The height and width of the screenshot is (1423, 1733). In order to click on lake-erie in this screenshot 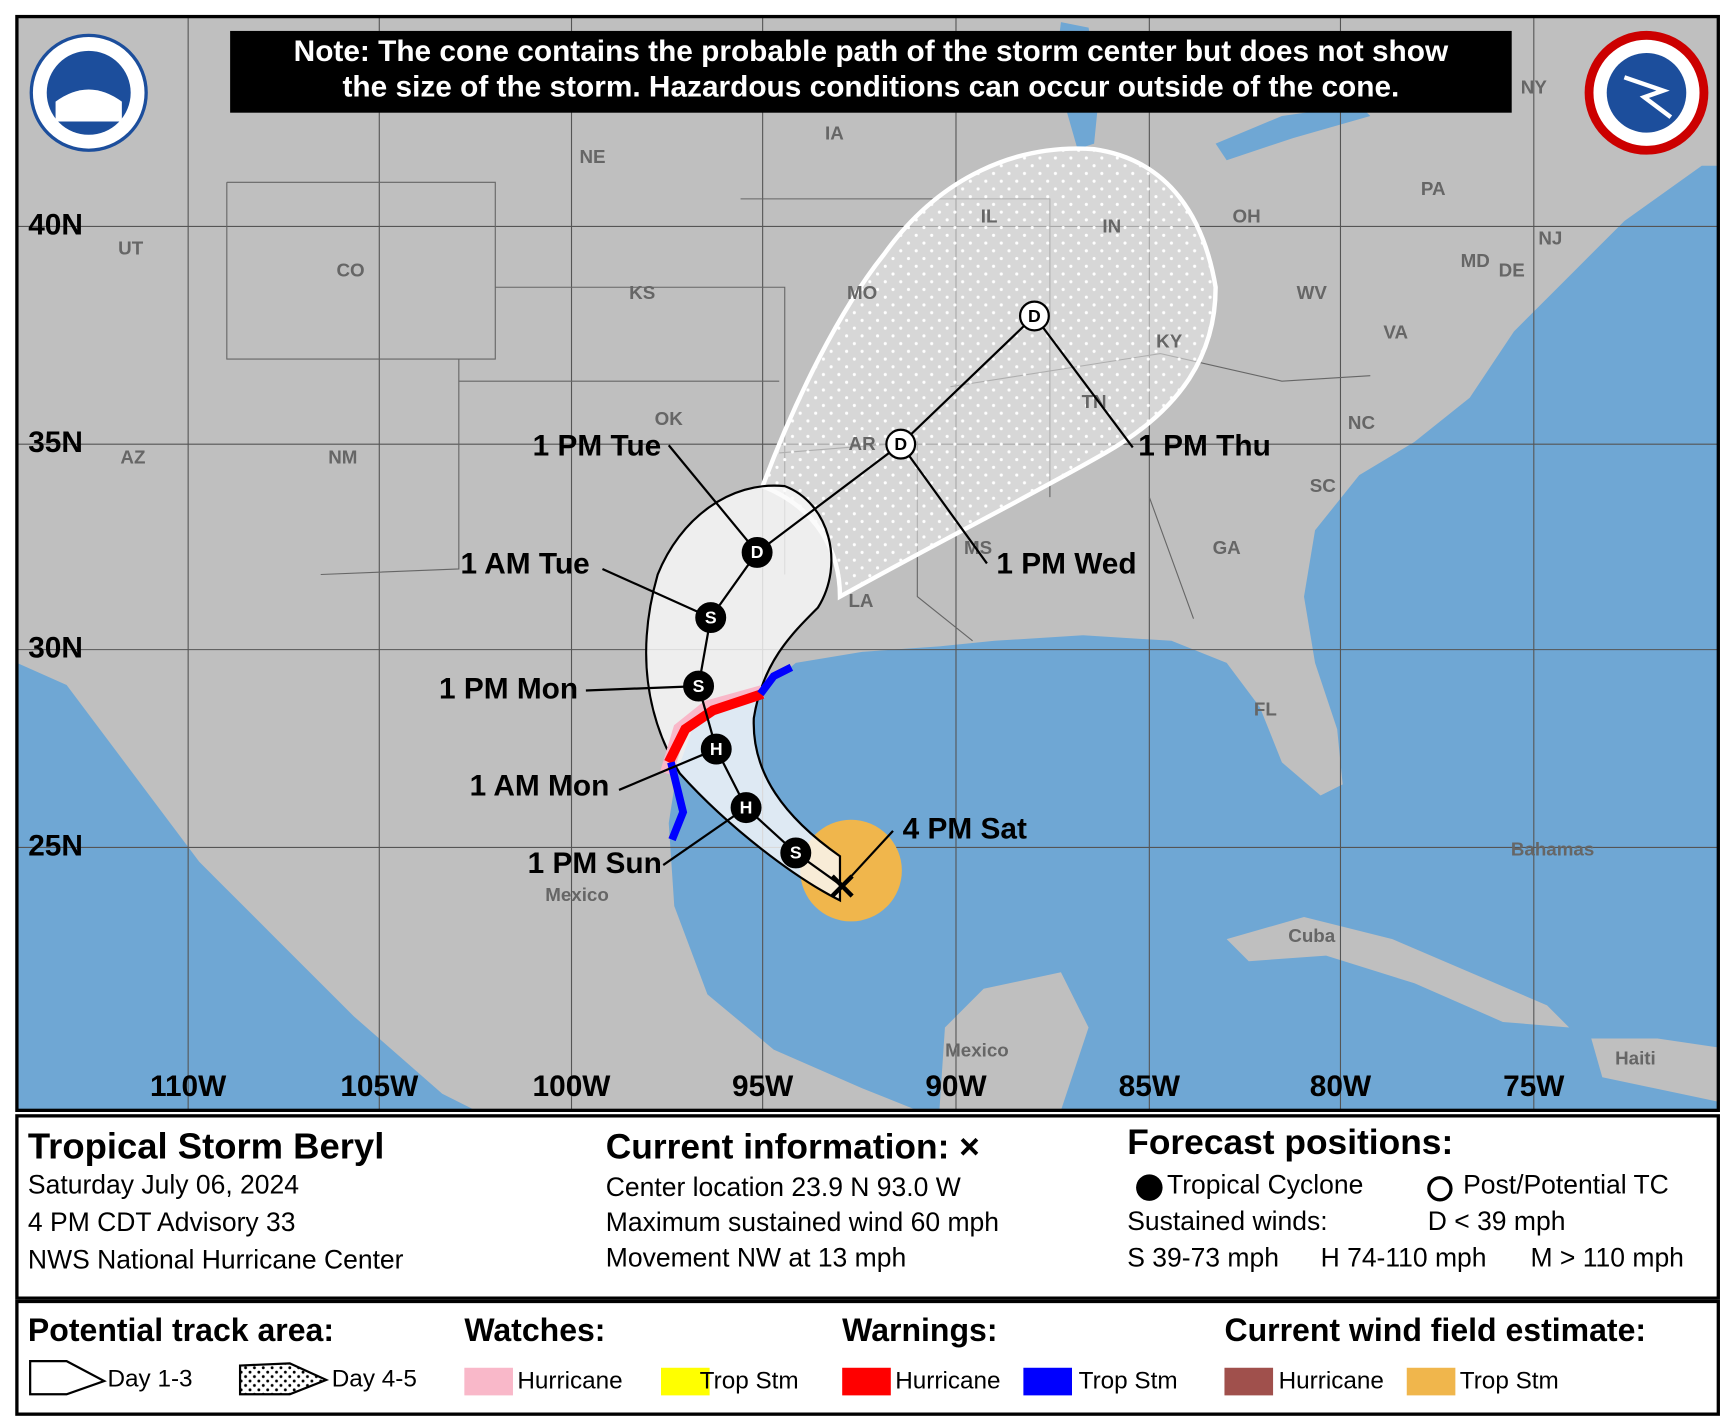, I will do `click(1293, 132)`.